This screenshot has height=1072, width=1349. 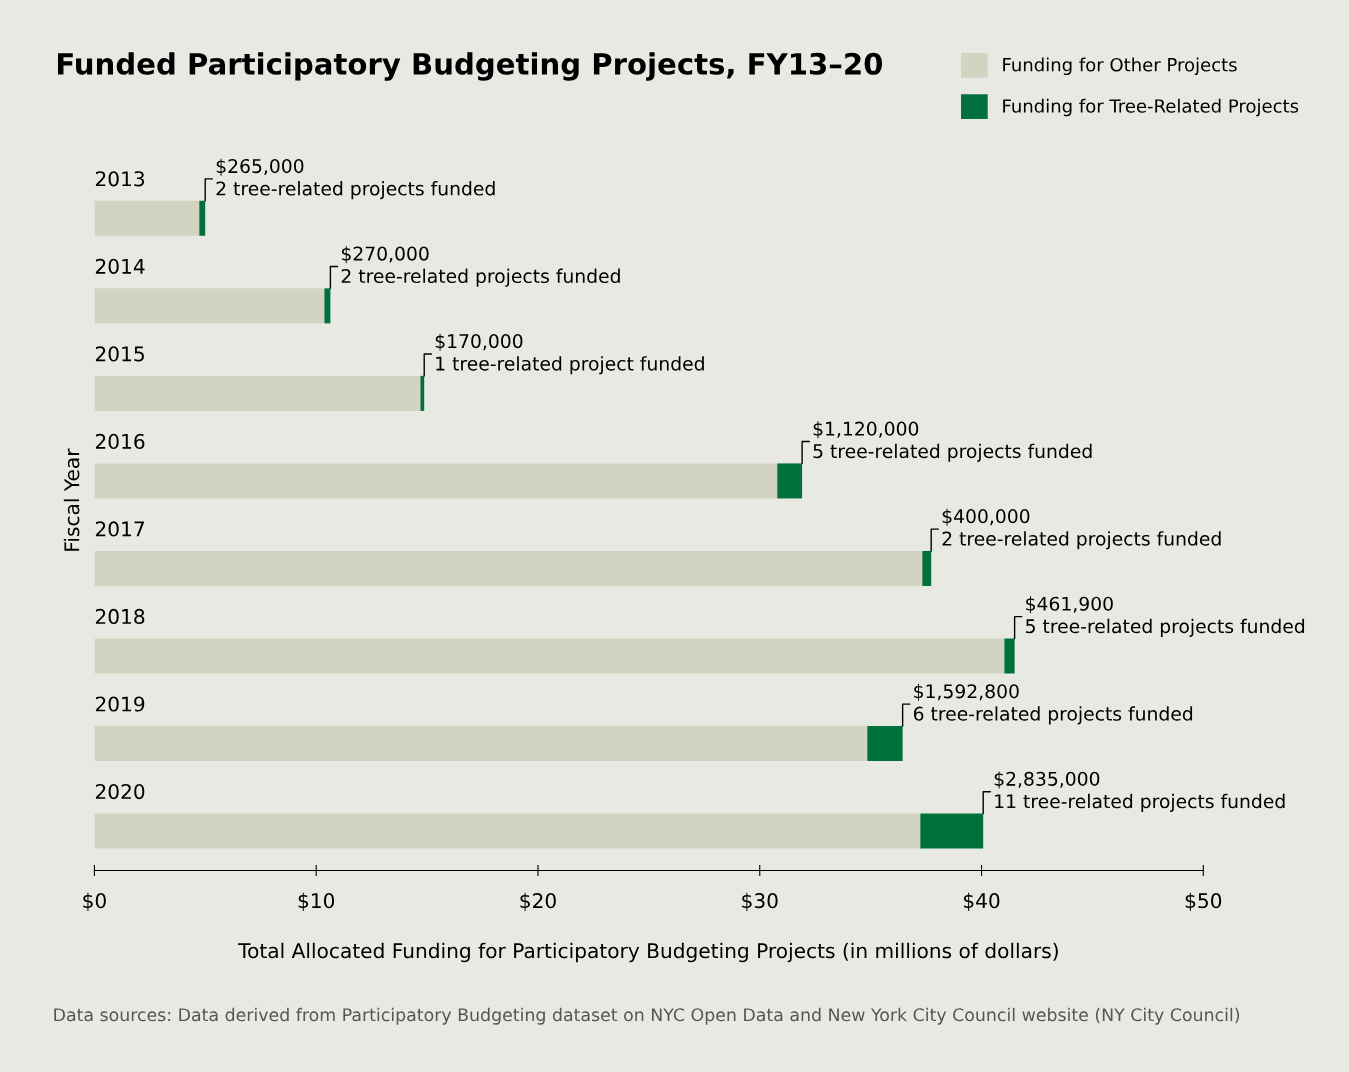 What do you see at coordinates (952, 441) in the screenshot?
I see `annotation: $1,120,000 5 tree-related projects funded` at bounding box center [952, 441].